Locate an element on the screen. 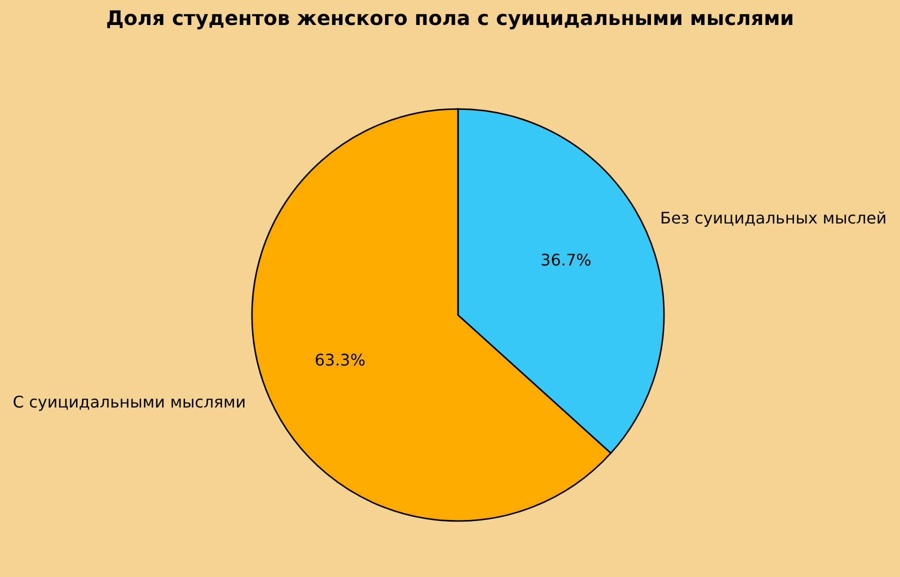  slice-label: С суицидальными мыслями is located at coordinates (129, 402).